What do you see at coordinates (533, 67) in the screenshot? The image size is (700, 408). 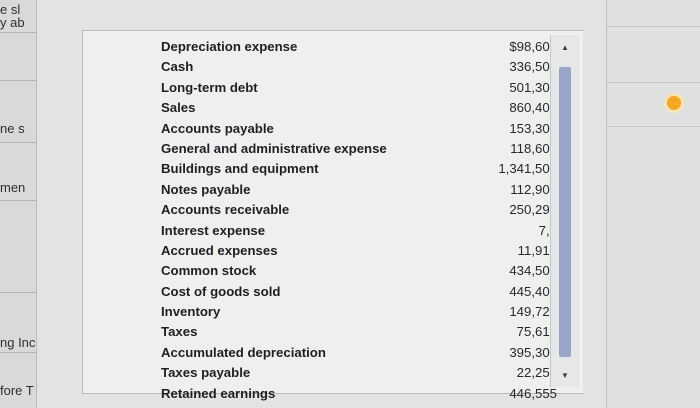 I see `account-value: 336,500` at bounding box center [533, 67].